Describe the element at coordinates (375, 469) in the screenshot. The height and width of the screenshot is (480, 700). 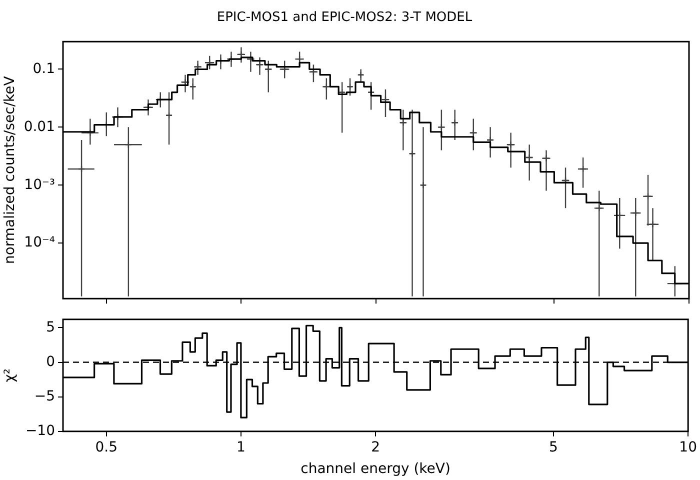
I see `x-axis-title: channel energy (keV)` at that location.